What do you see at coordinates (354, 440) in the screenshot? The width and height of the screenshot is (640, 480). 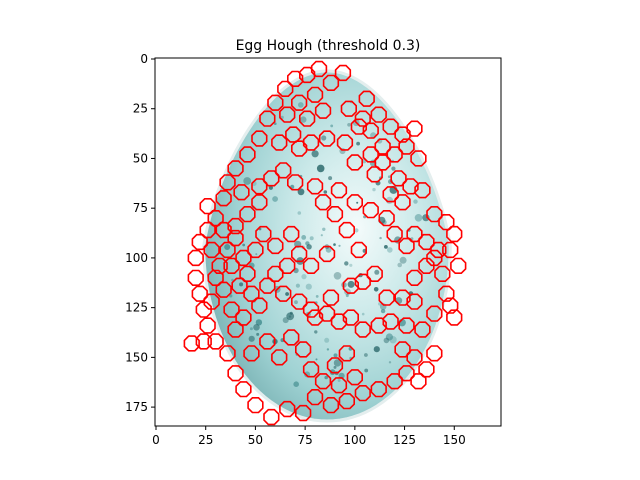 I see `x-tick-label: 100` at bounding box center [354, 440].